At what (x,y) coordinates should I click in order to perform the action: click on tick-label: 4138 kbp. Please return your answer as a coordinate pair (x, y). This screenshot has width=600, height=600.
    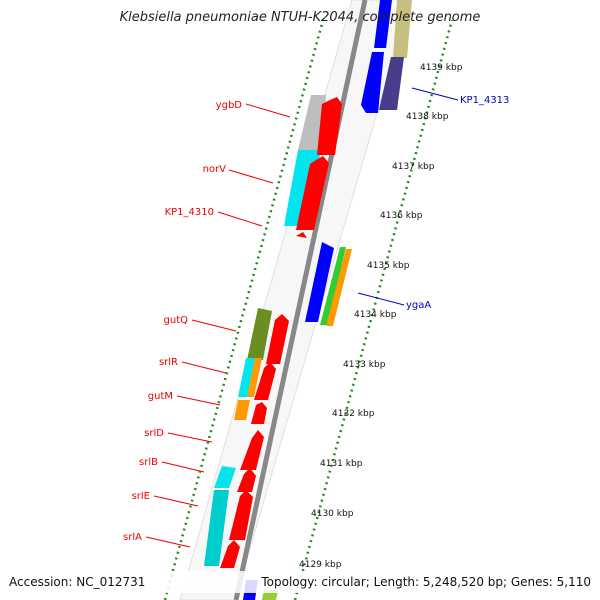
    Looking at the image, I should click on (427, 117).